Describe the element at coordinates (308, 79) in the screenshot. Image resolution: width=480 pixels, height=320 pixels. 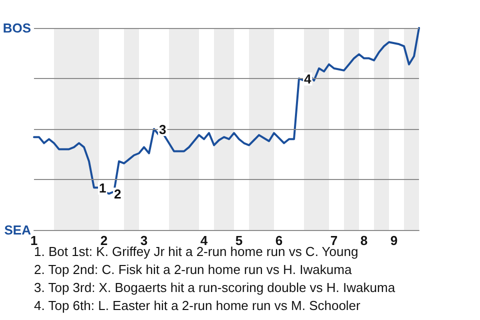
I see `annotation: 4` at that location.